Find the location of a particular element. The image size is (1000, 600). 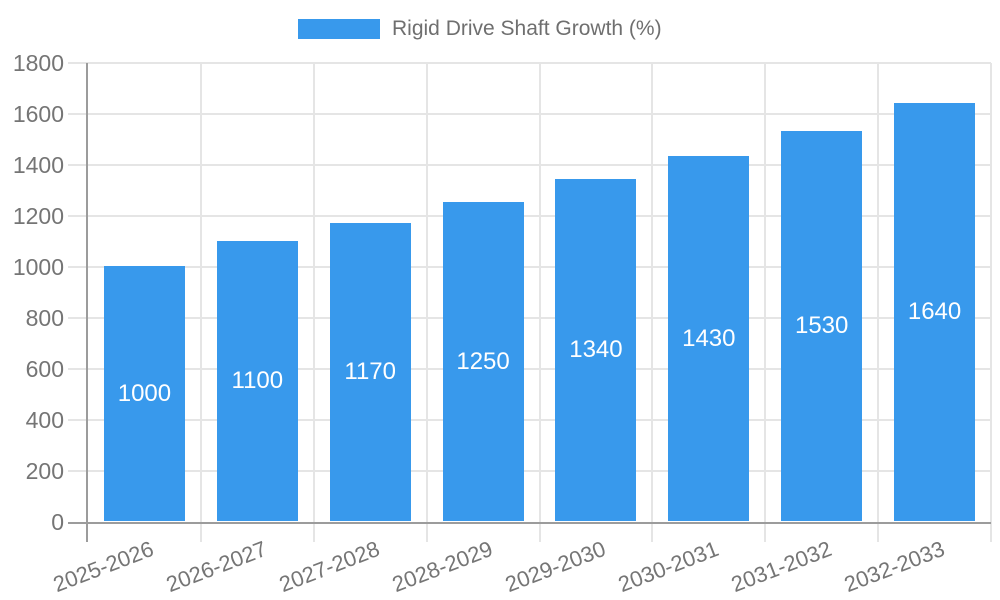

y-tick-label: 1200 is located at coordinates (38, 216).